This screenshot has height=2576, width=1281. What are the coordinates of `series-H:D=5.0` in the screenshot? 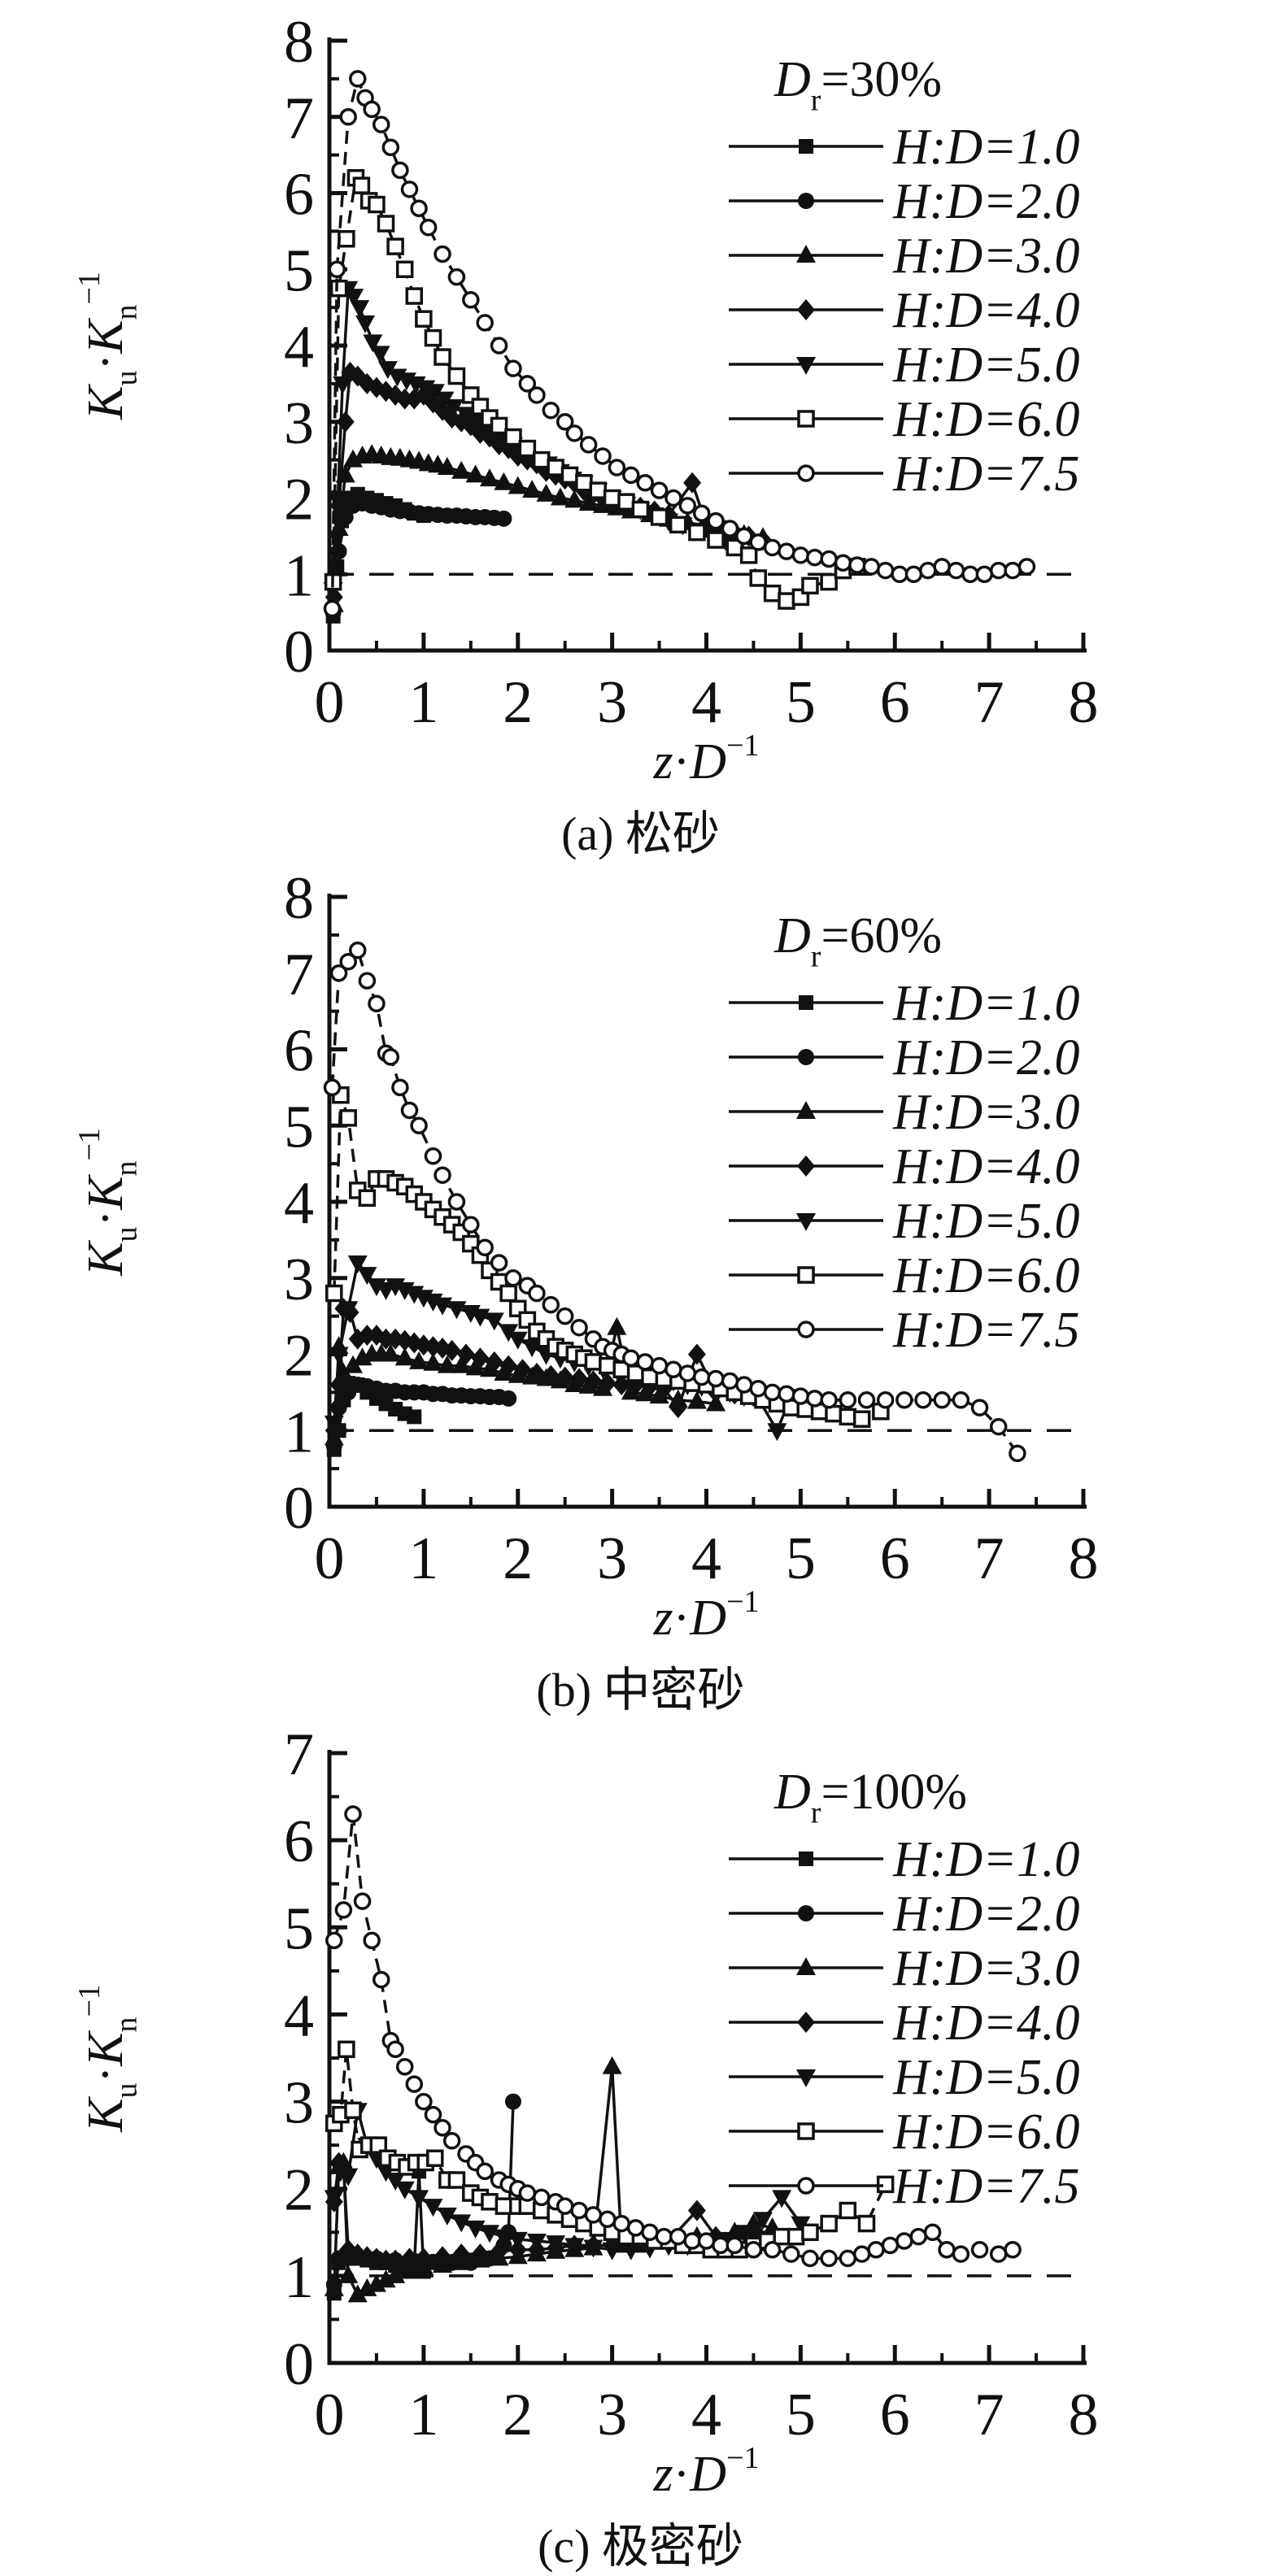 It's located at (536, 441).